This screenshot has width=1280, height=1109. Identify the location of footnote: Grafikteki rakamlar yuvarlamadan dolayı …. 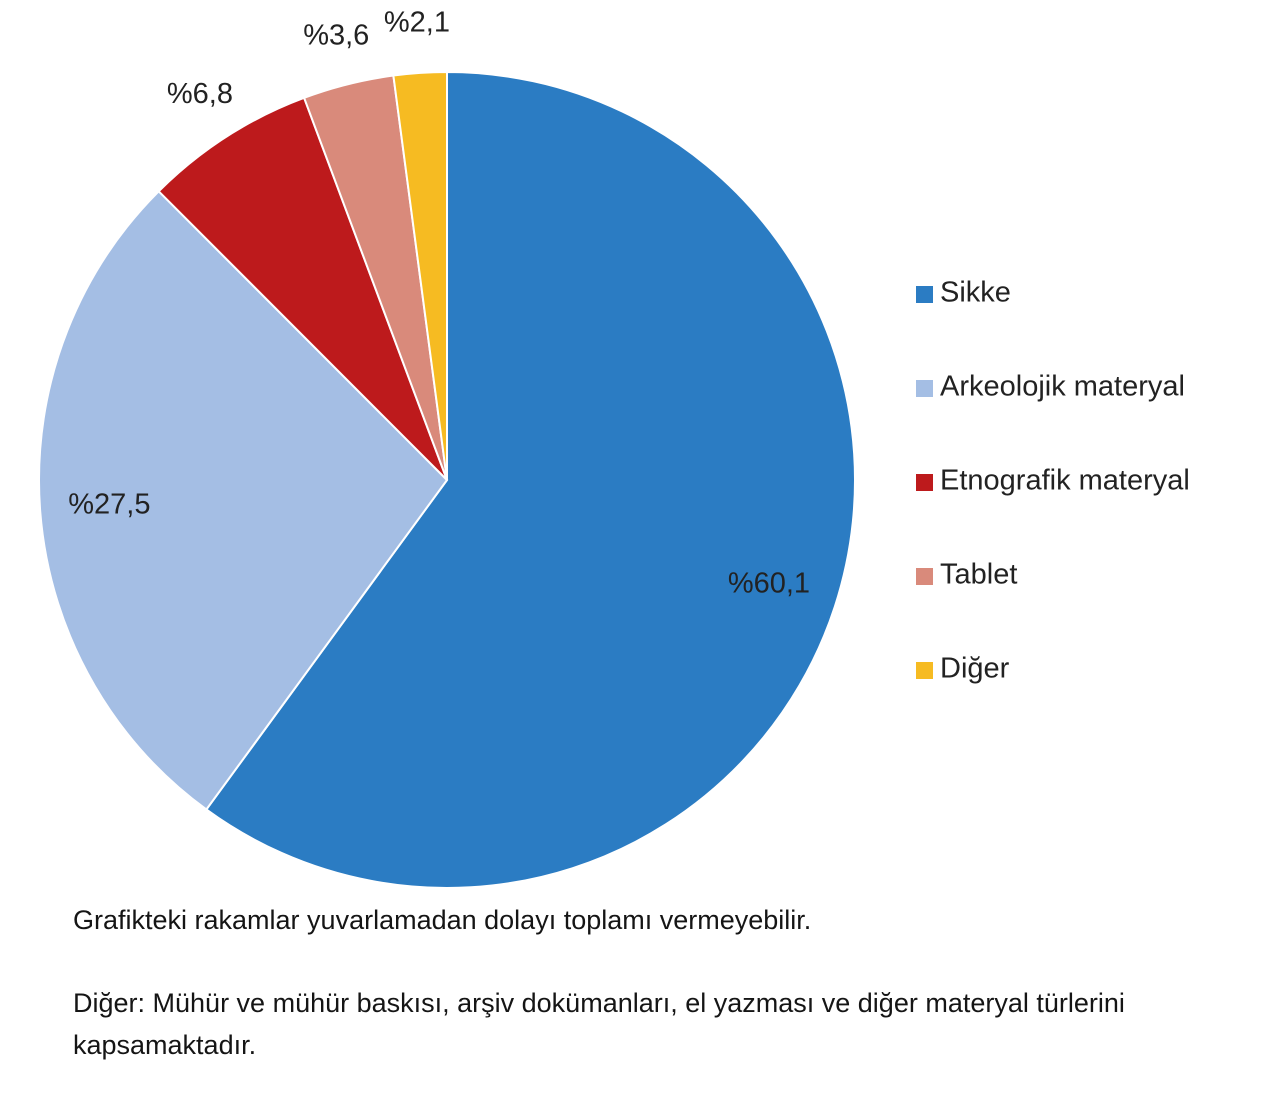
(442, 920).